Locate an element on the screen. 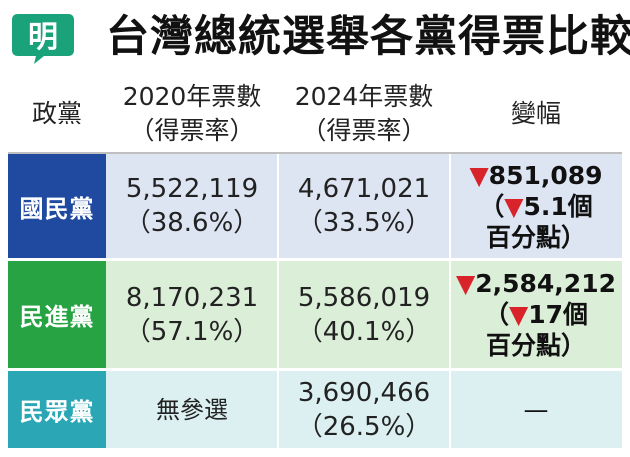  header-votes-2020: 2020年票數 （得票率） is located at coordinates (192, 114).